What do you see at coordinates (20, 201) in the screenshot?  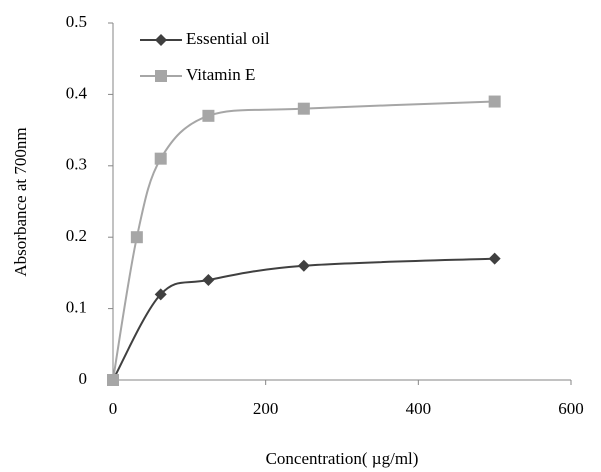 I see `y-axis-label: Absorbance at 700nm` at bounding box center [20, 201].